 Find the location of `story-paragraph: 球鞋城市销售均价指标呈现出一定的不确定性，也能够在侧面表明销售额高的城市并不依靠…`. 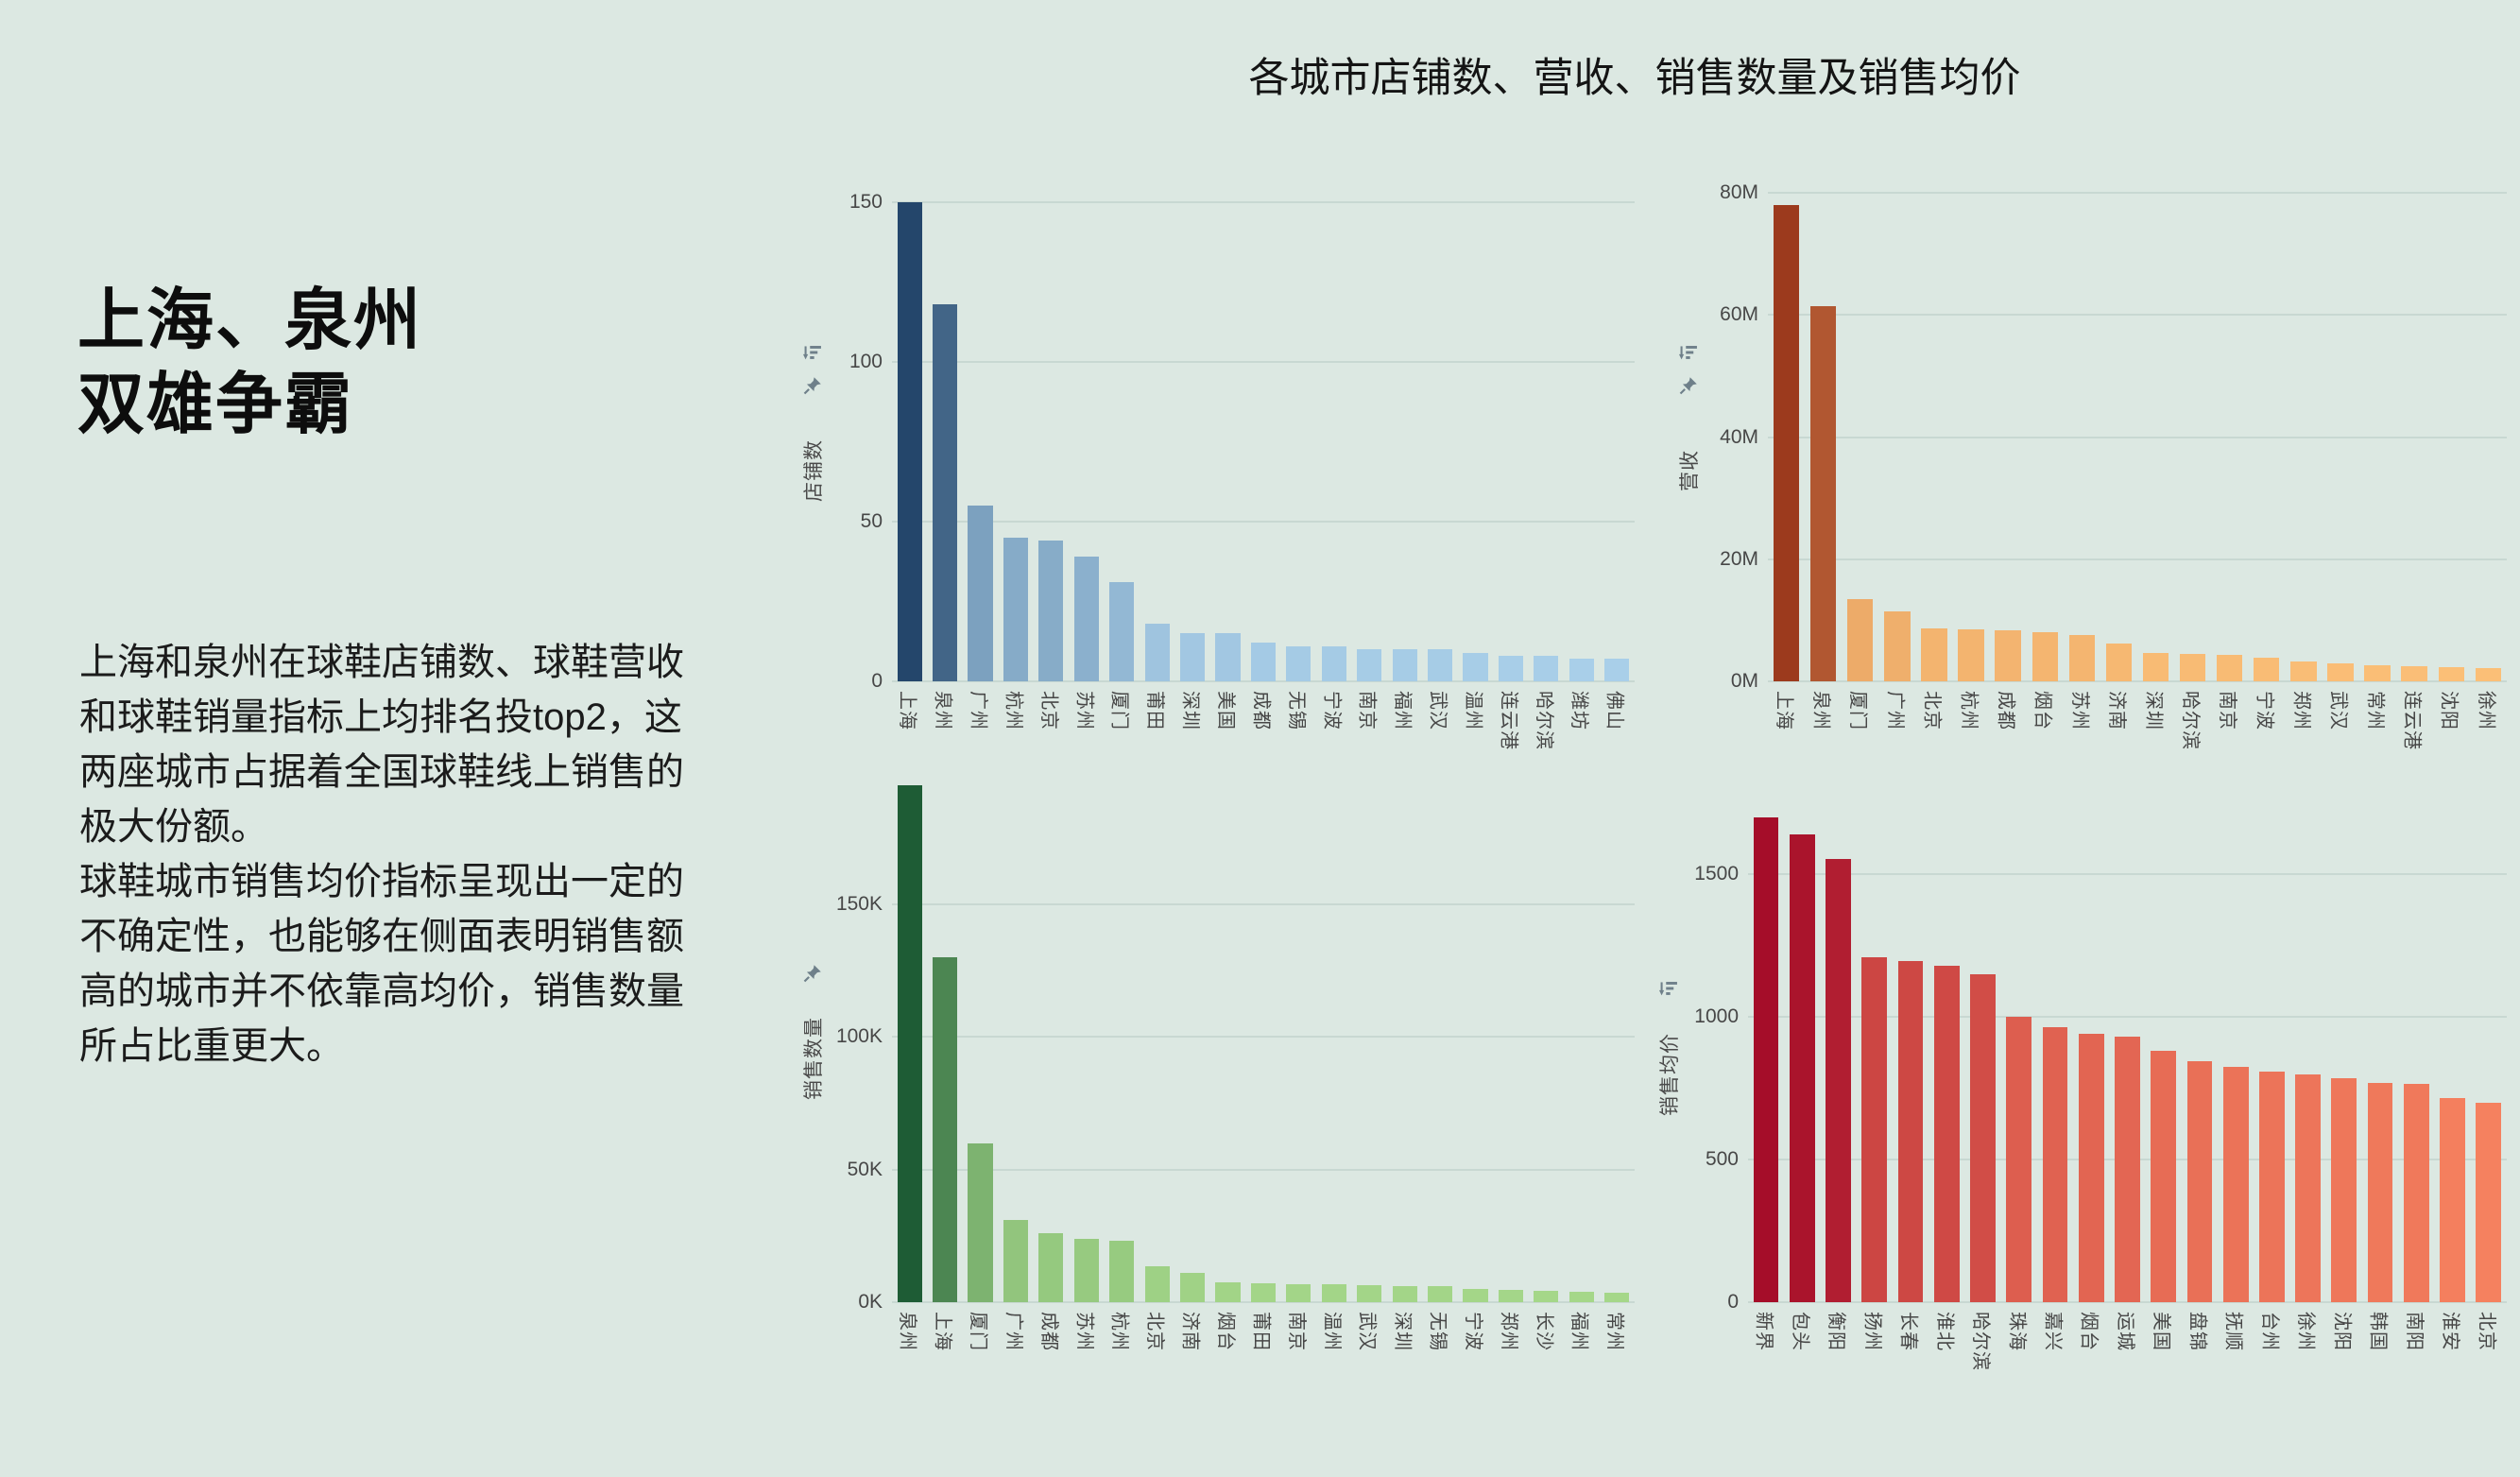

story-paragraph: 球鞋城市销售均价指标呈现出一定的不确定性，也能够在侧面表明销售额高的城市并不依靠… is located at coordinates (381, 964).